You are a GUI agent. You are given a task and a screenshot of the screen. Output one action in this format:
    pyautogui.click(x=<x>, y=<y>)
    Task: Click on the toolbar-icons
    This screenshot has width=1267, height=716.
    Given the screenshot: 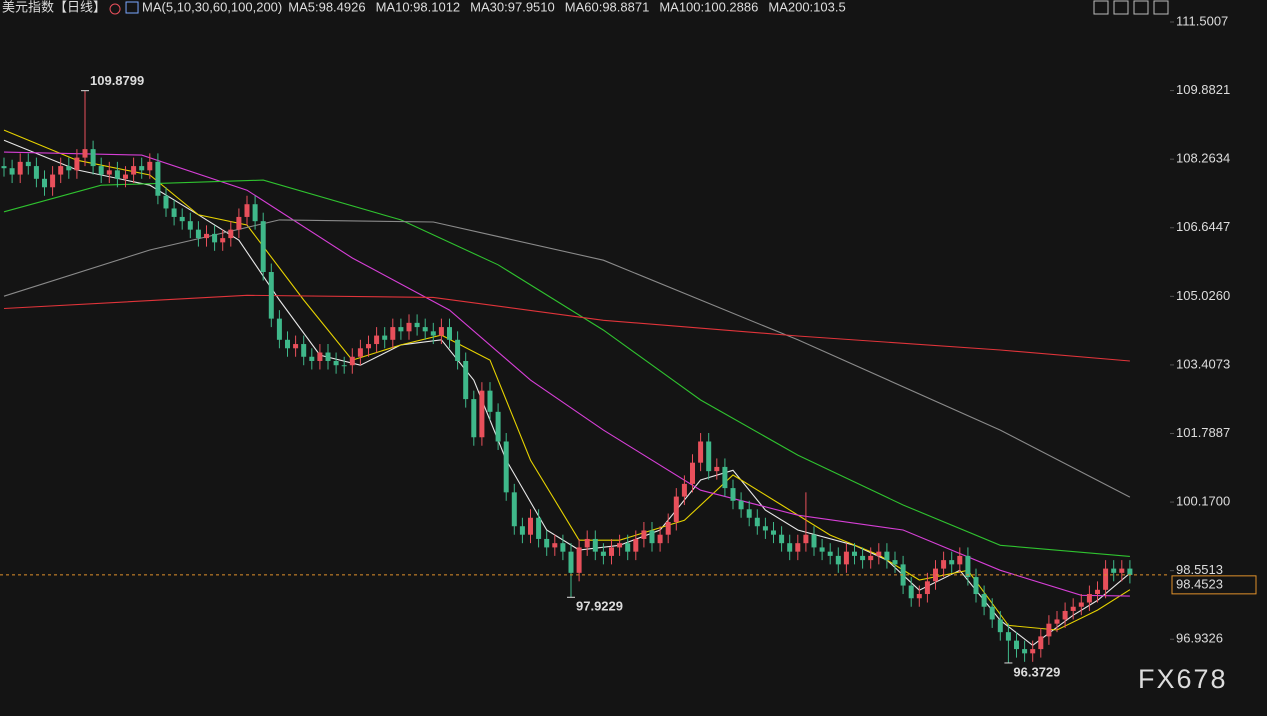 What is the action you would take?
    pyautogui.click(x=1131, y=7)
    